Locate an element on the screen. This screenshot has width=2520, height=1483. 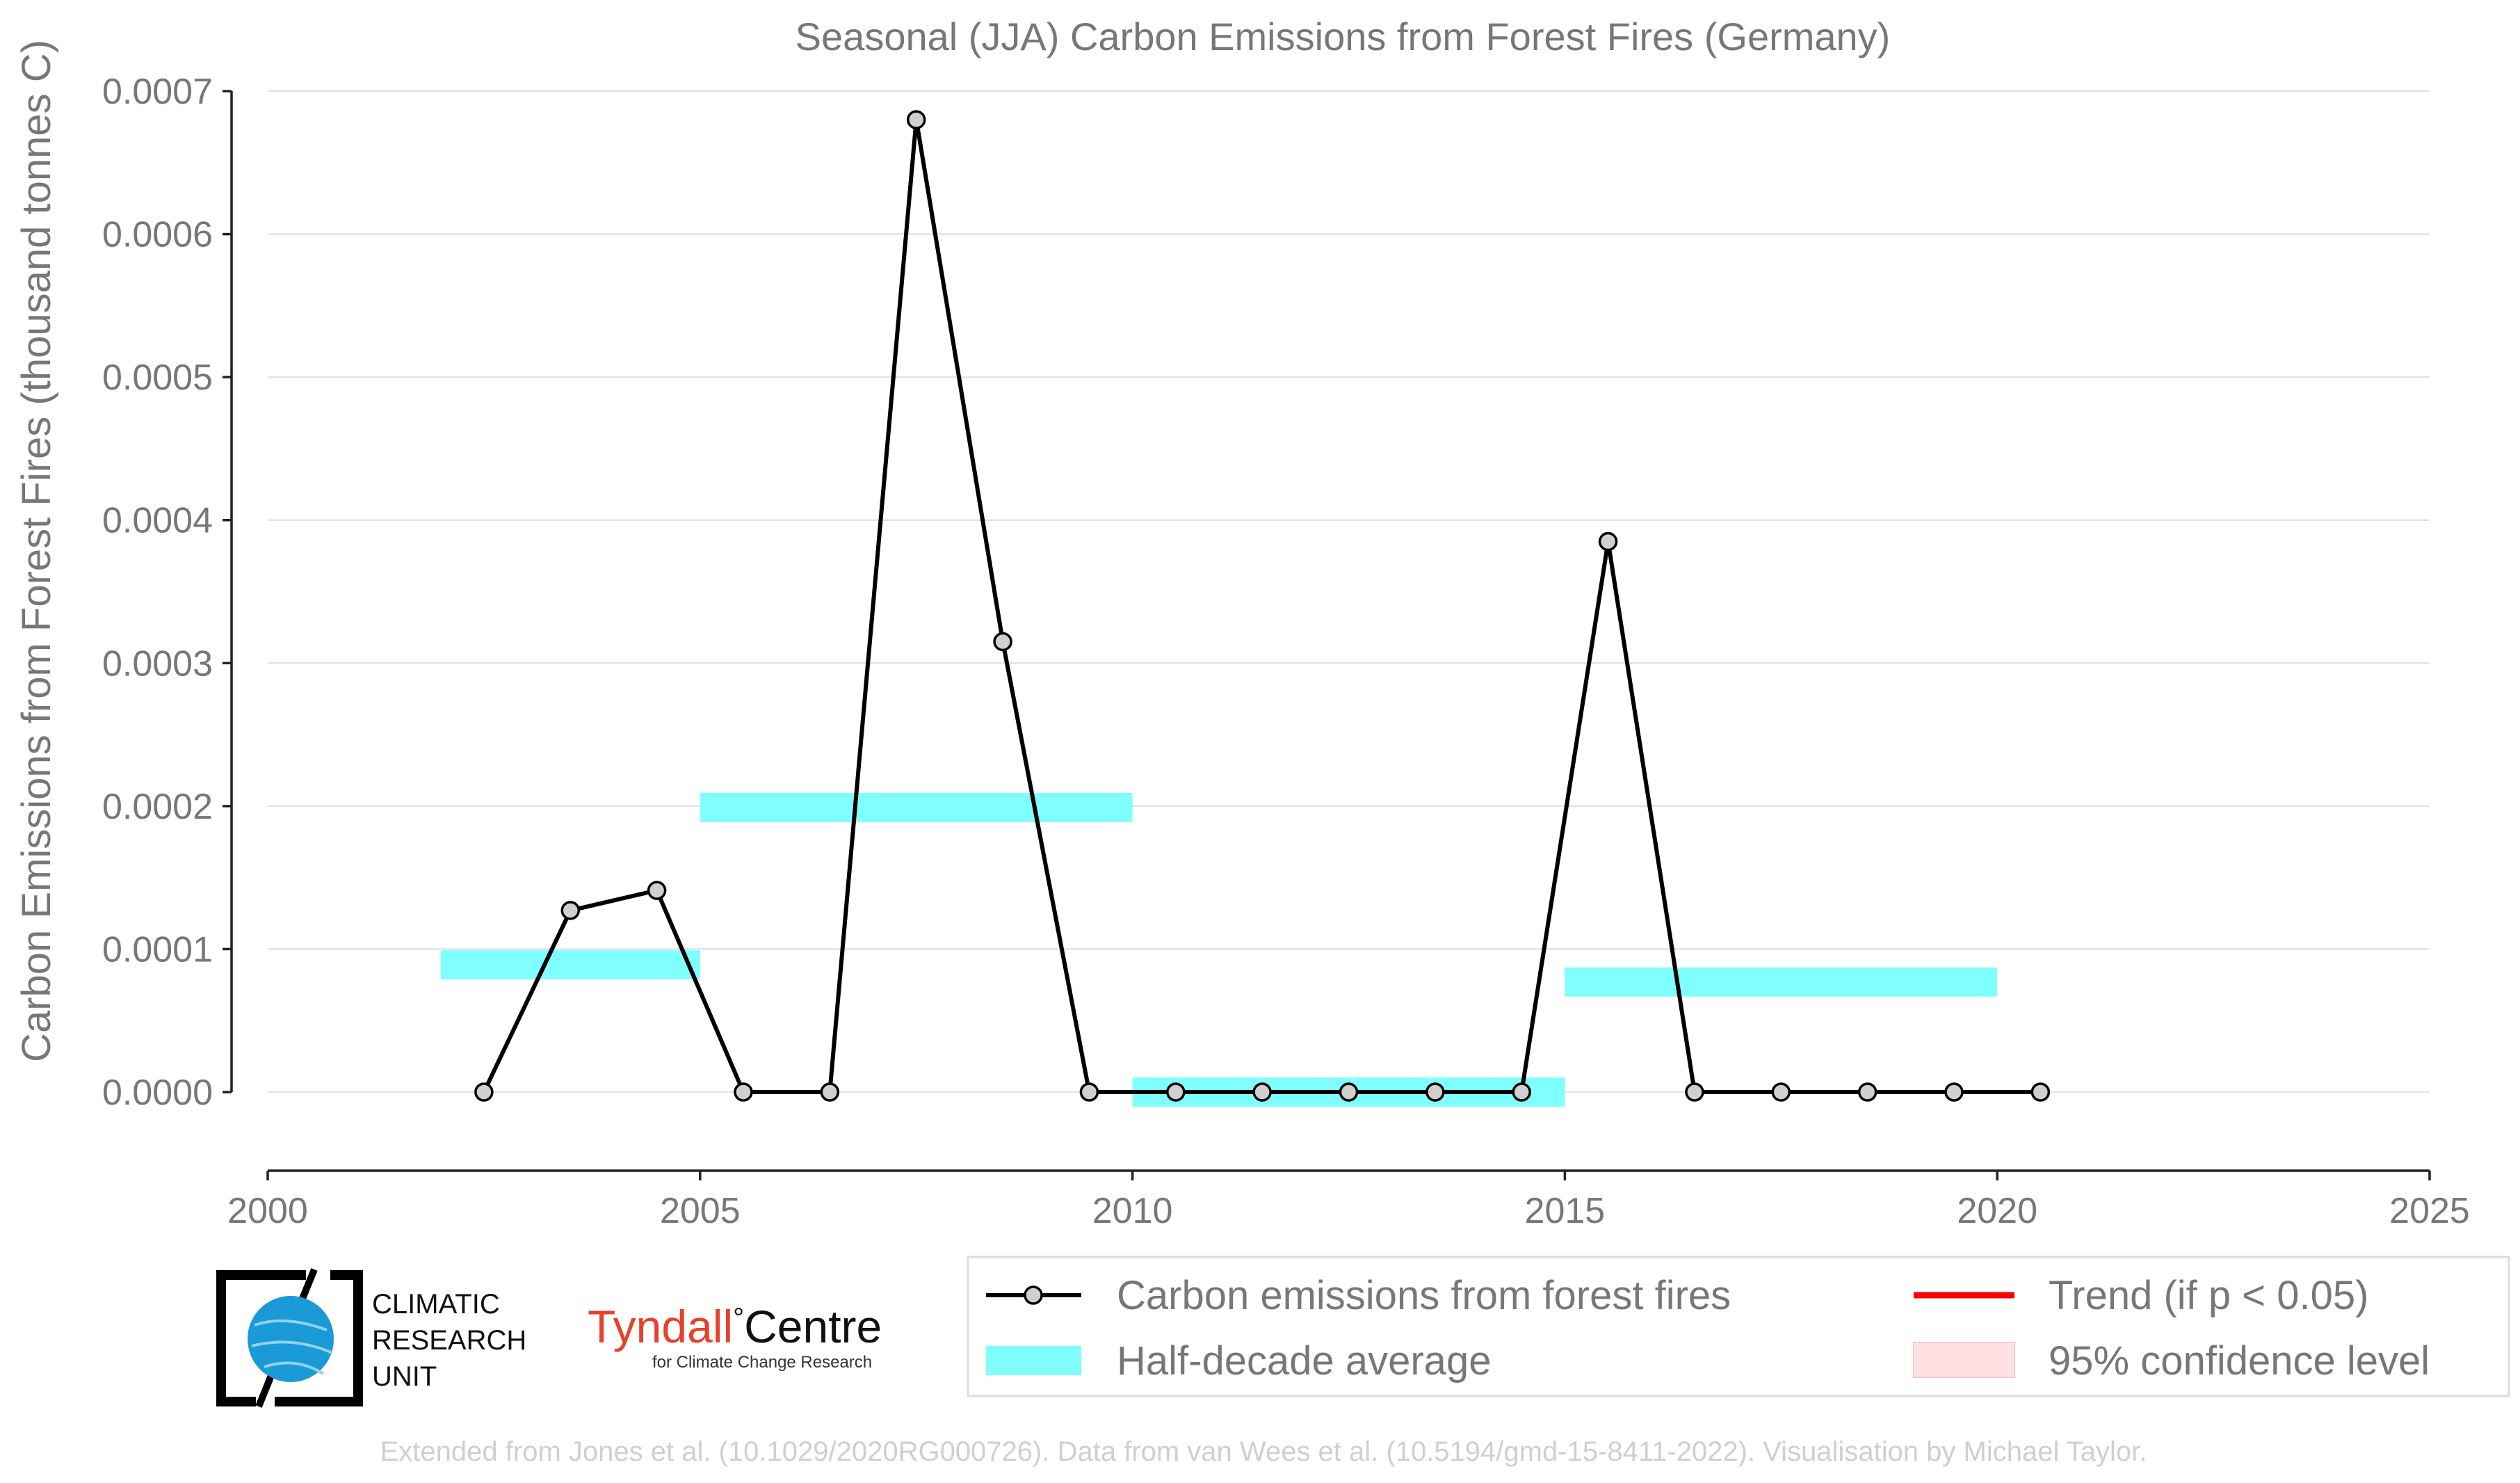
x-tick-label-1: 2005 is located at coordinates (700, 1211).